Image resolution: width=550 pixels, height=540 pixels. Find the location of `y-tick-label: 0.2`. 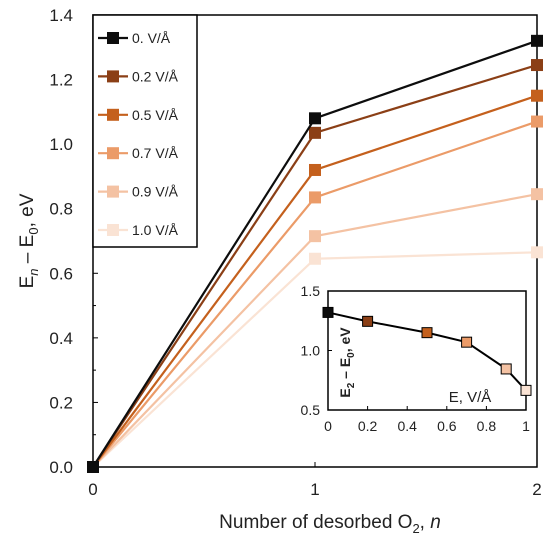

y-tick-label: 0.2 is located at coordinates (61, 402).